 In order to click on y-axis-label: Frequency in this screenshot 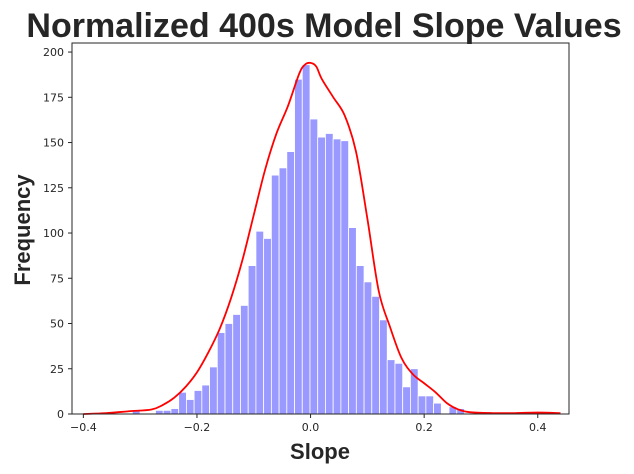, I will do `click(22, 230)`.